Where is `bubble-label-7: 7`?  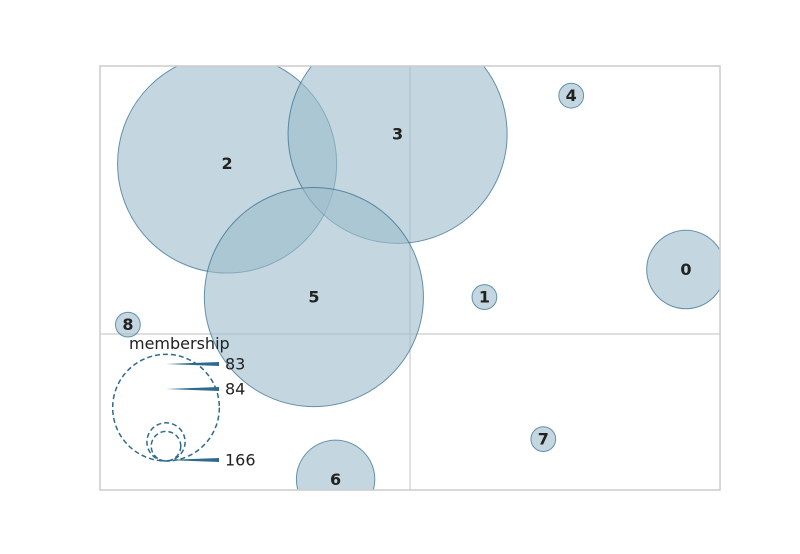 bubble-label-7: 7 is located at coordinates (543, 439).